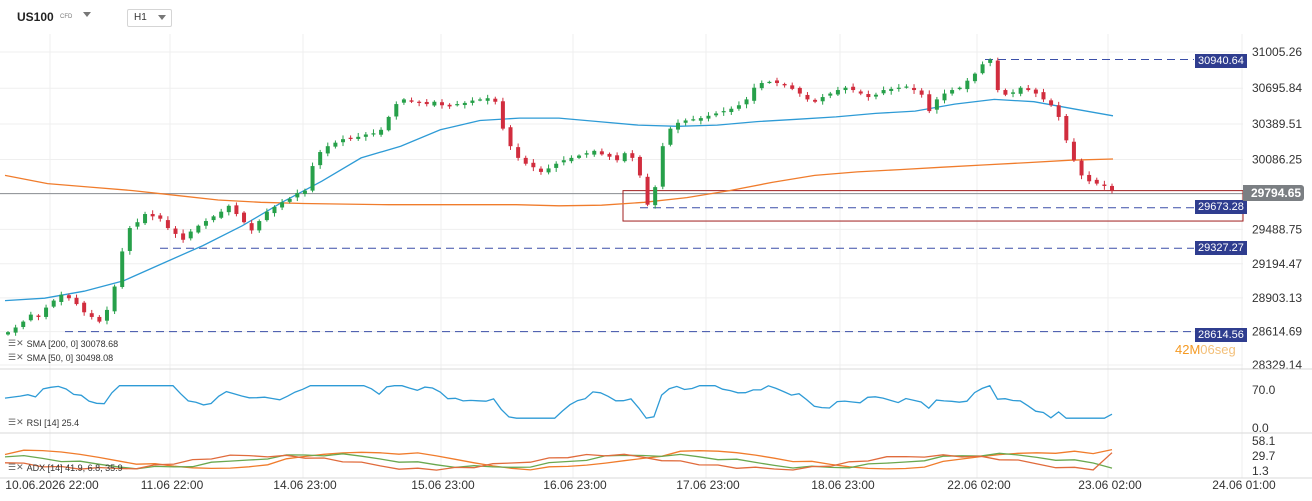 The height and width of the screenshot is (501, 1312). What do you see at coordinates (1221, 335) in the screenshot?
I see `level-tag-28614: 28614.56` at bounding box center [1221, 335].